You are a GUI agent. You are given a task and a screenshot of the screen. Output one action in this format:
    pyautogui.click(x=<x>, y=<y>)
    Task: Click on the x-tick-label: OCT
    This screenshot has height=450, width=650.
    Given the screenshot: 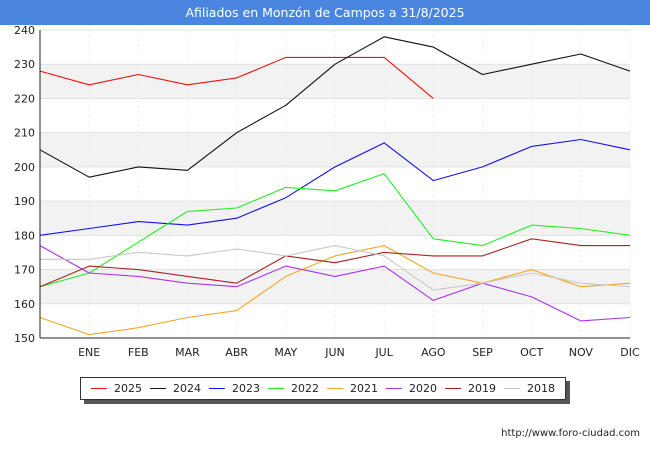 What is the action you would take?
    pyautogui.click(x=531, y=352)
    